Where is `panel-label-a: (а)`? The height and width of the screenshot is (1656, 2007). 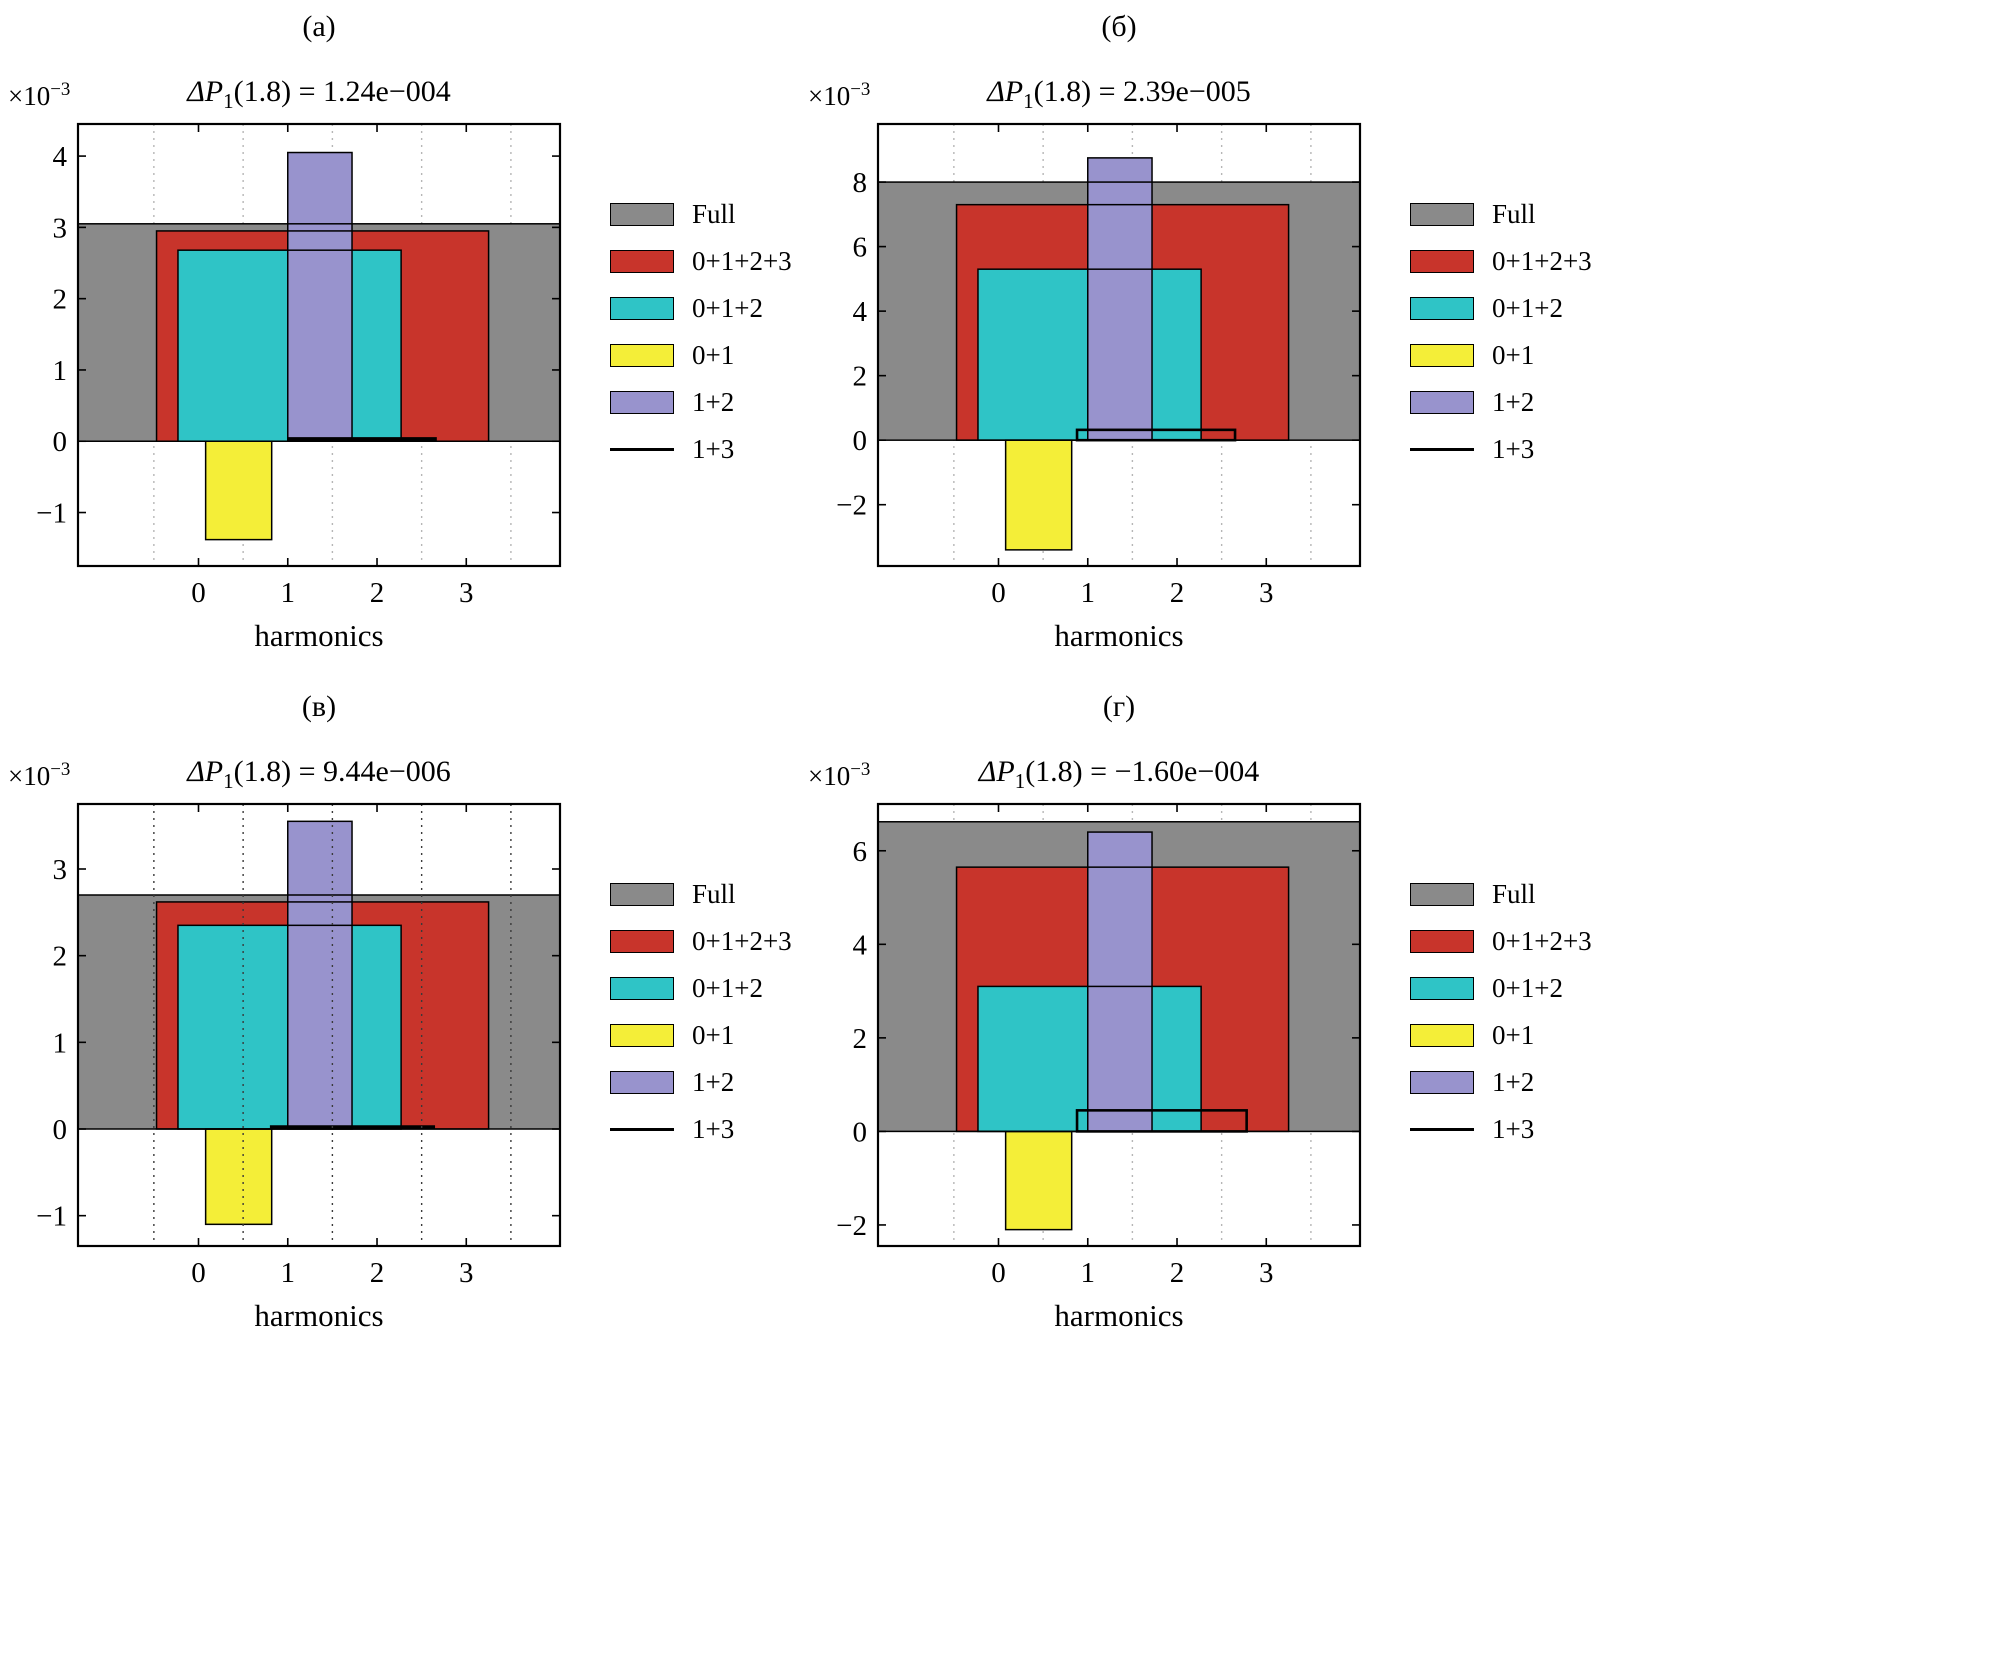 panel-label-a: (а) is located at coordinates (319, 26).